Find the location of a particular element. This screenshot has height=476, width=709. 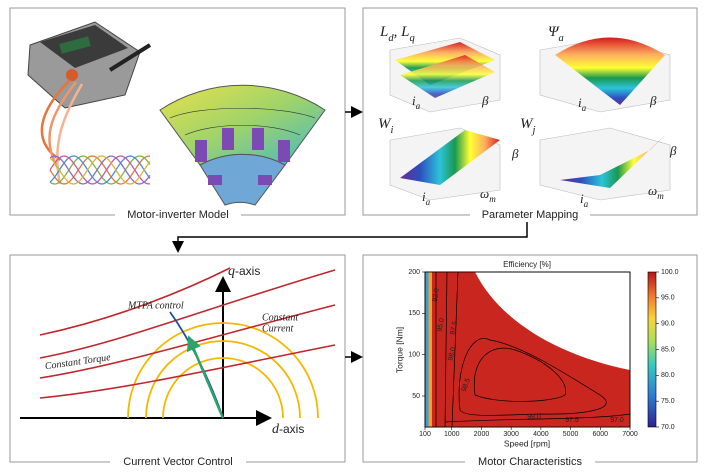

colorbar is located at coordinates (652, 349).